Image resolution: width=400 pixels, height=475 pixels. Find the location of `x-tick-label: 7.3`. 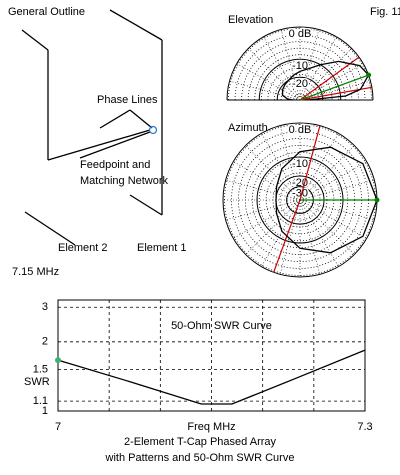

x-tick-label: 7.3 is located at coordinates (364, 427).